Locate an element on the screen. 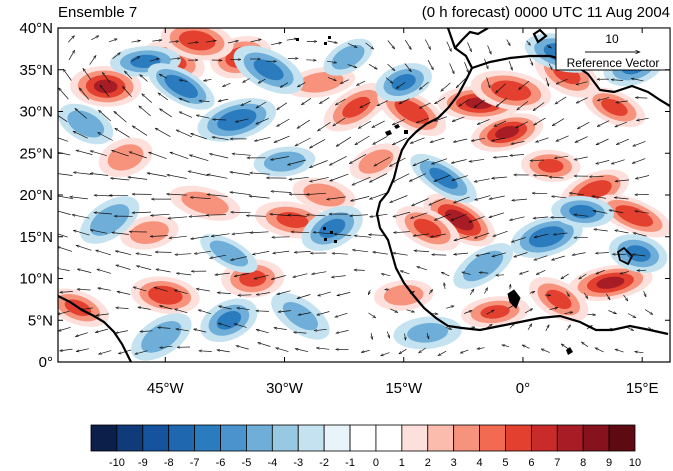 The height and width of the screenshot is (471, 673). x-tick-label: 30°W is located at coordinates (285, 388).